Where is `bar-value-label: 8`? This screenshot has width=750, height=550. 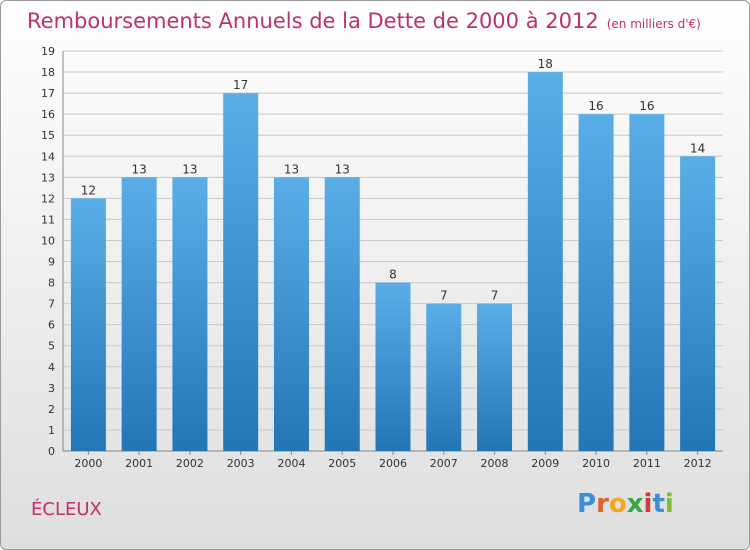 bar-value-label: 8 is located at coordinates (393, 275).